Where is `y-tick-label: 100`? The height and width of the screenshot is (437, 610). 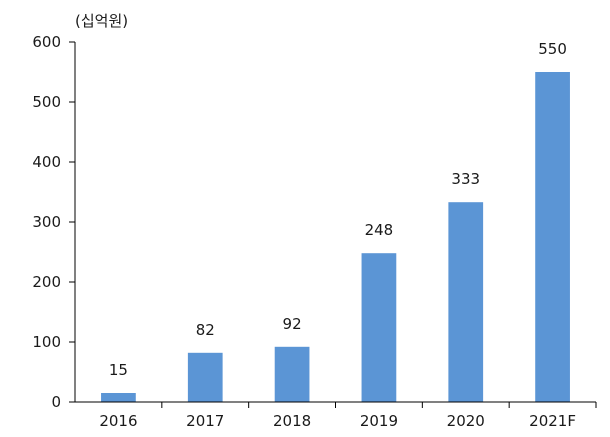 y-tick-label: 100 is located at coordinates (46, 342).